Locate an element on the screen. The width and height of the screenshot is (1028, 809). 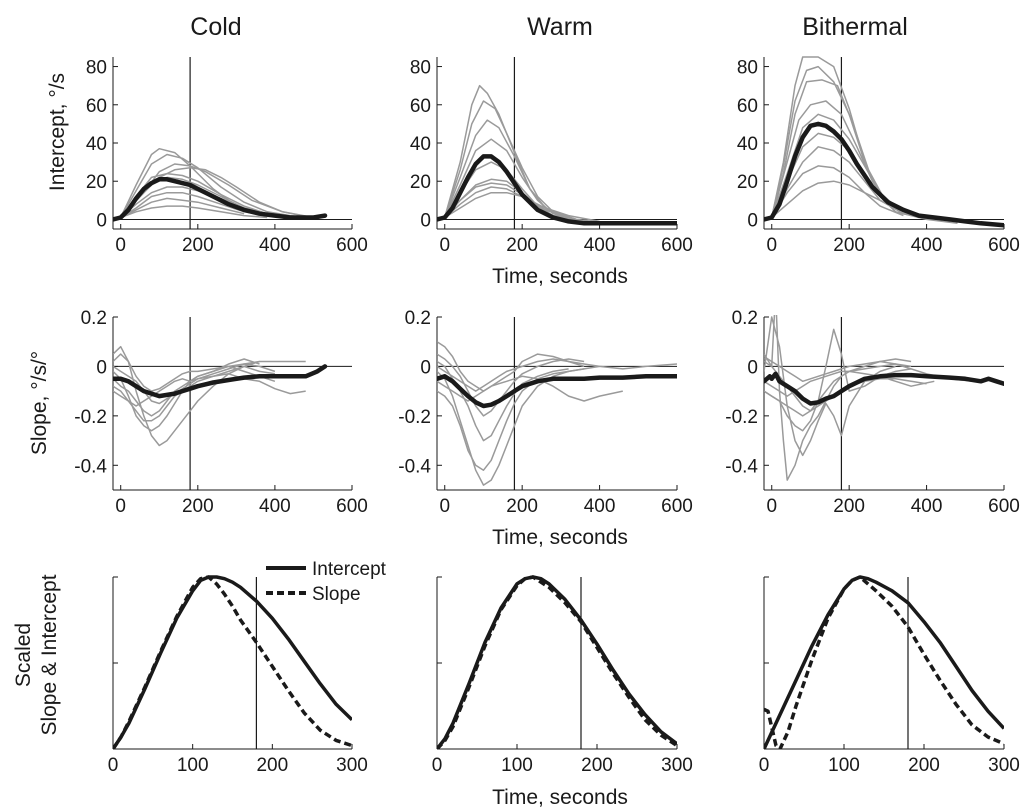
column-title-cold: Cold is located at coordinates (215, 27).